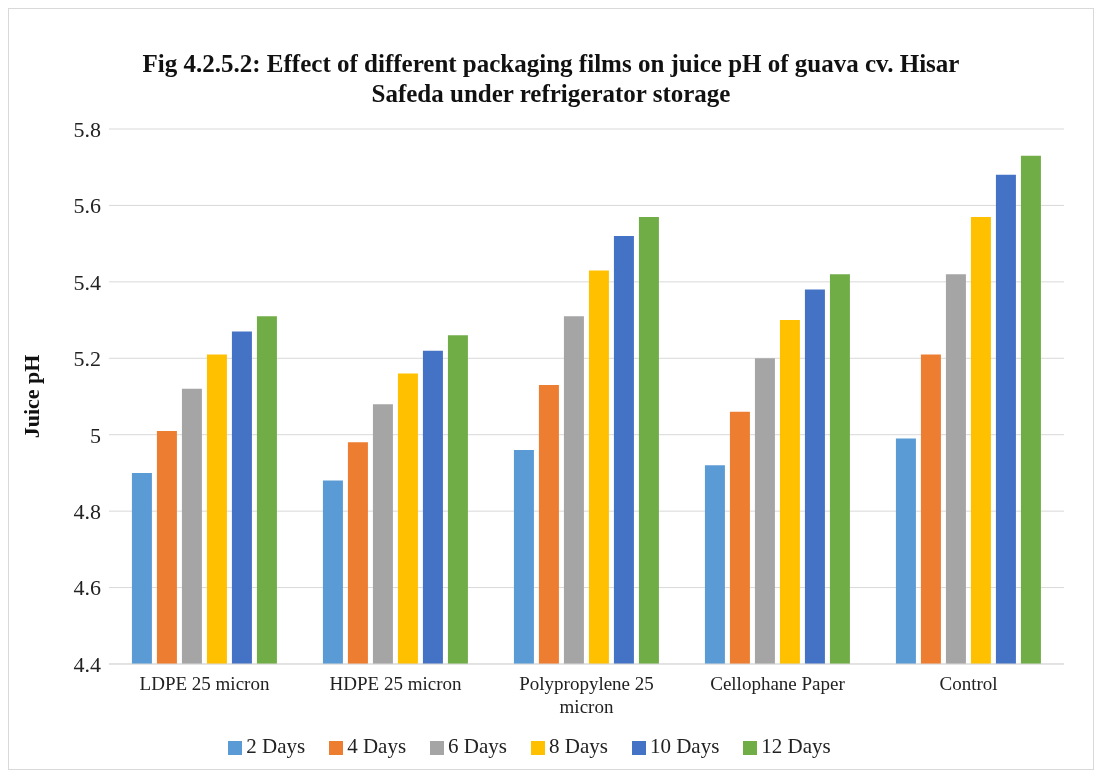  Describe the element at coordinates (778, 683) in the screenshot. I see `x-tick-label: Cellophane Paper` at that location.